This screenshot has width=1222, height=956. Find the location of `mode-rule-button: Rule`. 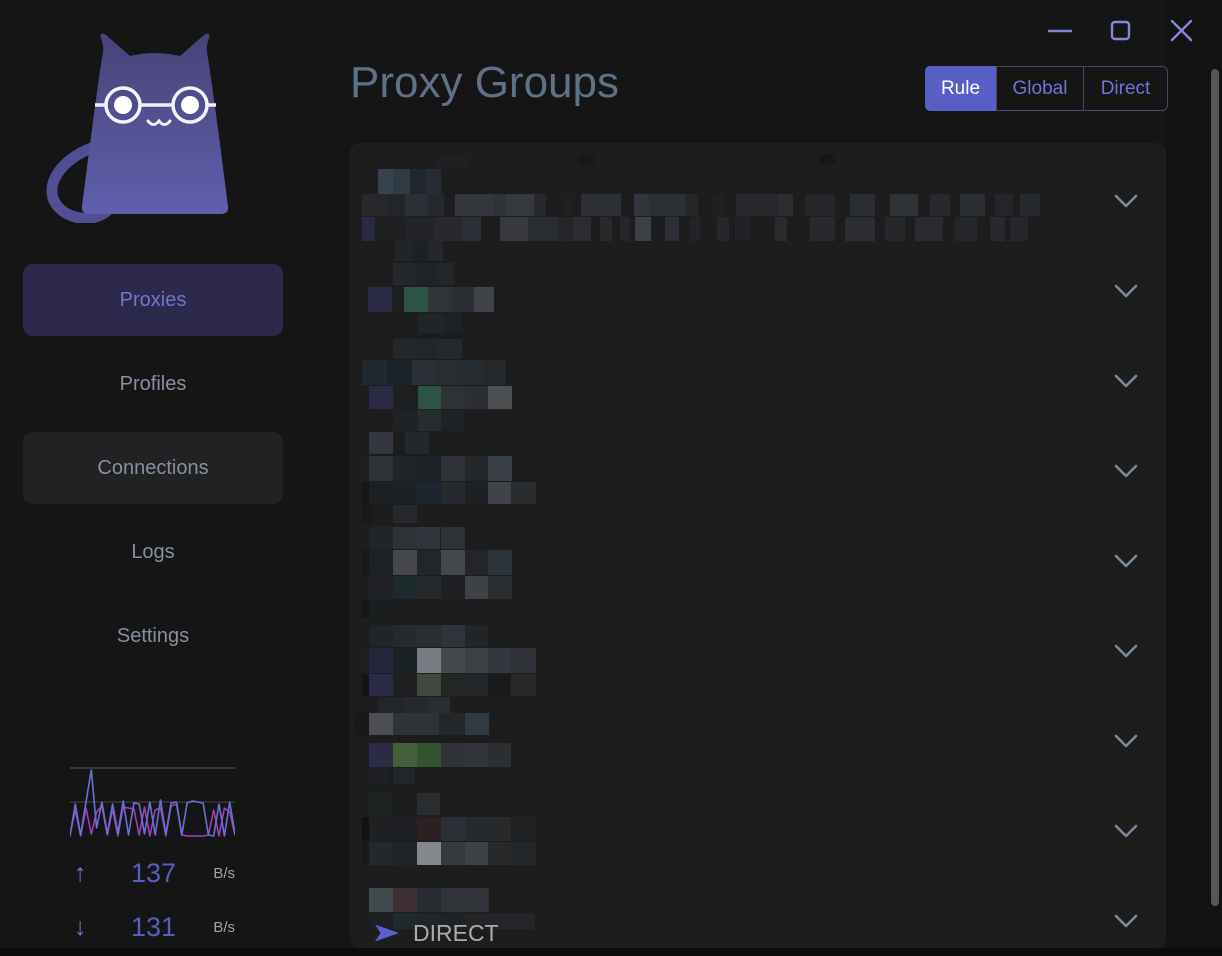

mode-rule-button: Rule is located at coordinates (960, 88).